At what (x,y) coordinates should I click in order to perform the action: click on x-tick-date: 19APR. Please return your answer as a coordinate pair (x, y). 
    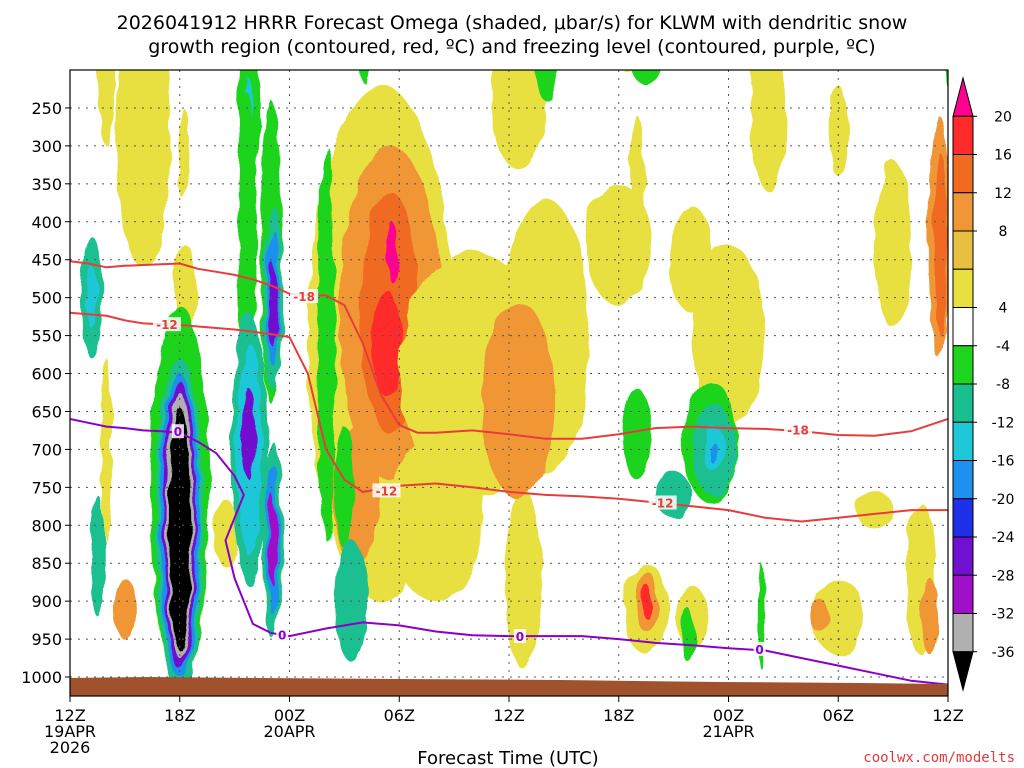
    Looking at the image, I should click on (70, 731).